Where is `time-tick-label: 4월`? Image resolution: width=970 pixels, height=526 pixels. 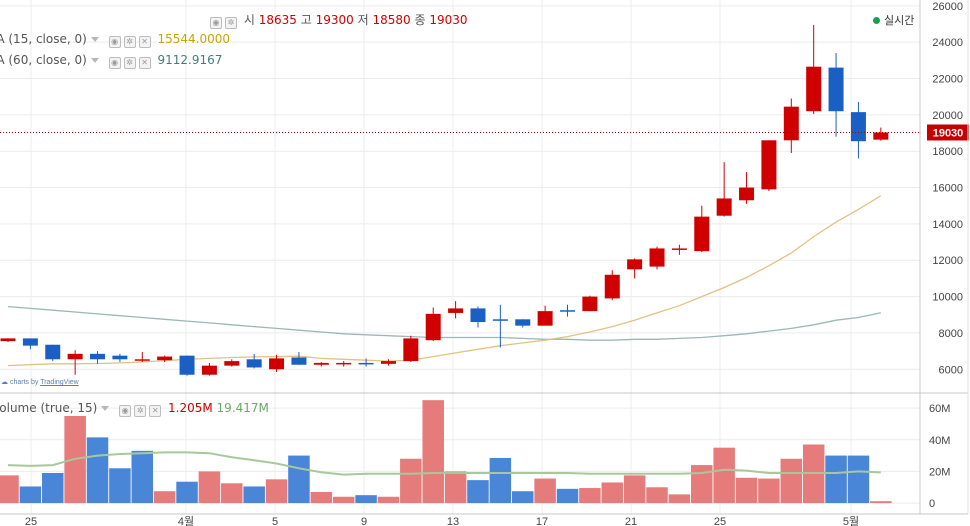
time-tick-label: 4월 is located at coordinates (186, 520).